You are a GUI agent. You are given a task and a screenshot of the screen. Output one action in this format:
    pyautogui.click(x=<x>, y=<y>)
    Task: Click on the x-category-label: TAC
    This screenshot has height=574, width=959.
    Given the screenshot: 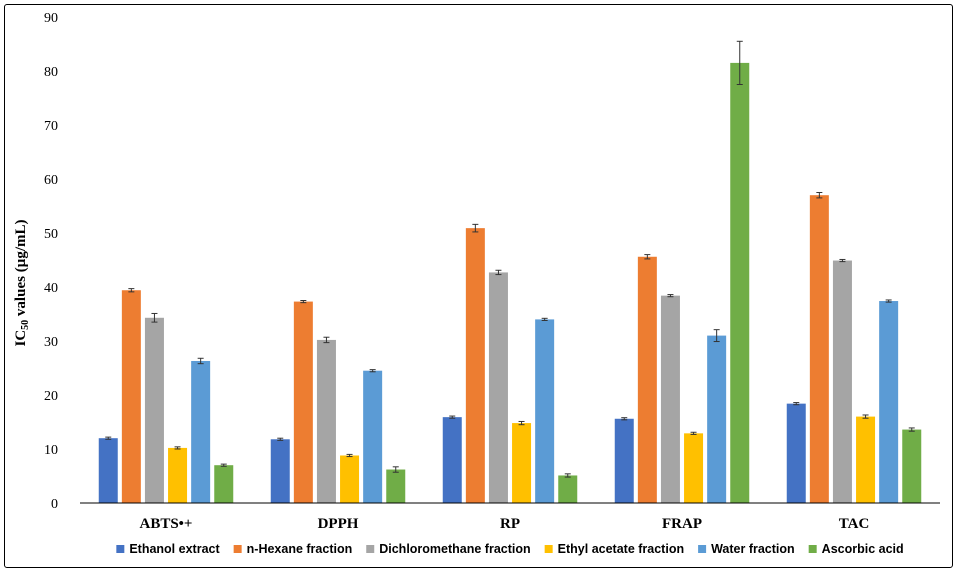 What is the action you would take?
    pyautogui.click(x=854, y=524)
    